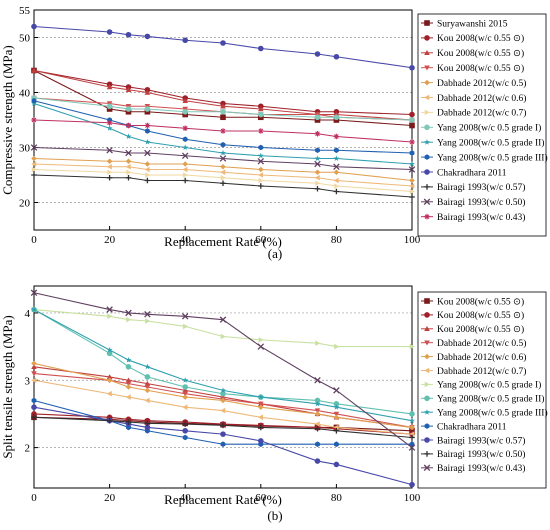 The width and height of the screenshot is (550, 530). I want to click on legend-label: Bairagi 1993(w/c 0.50), so click(481, 202).